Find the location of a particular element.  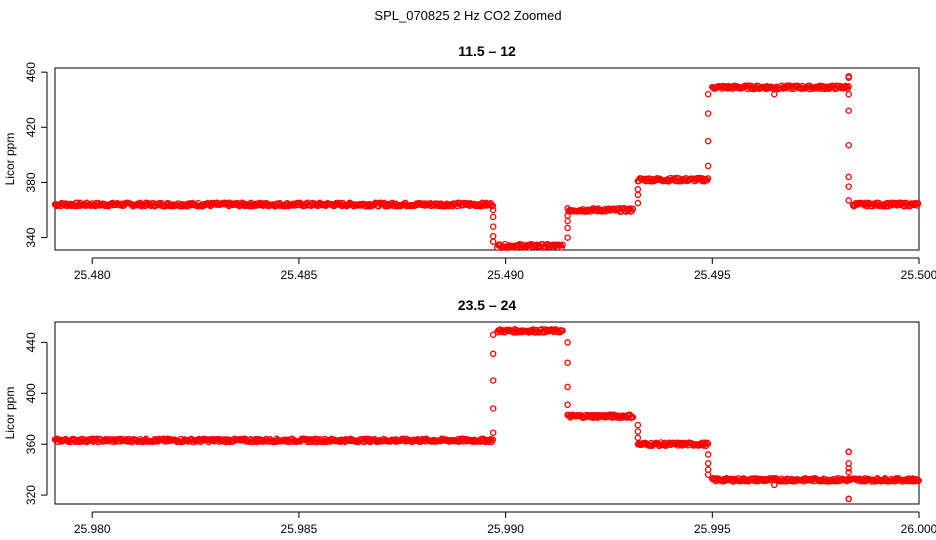

panel-title: 23.5 – 24 is located at coordinates (487, 305).